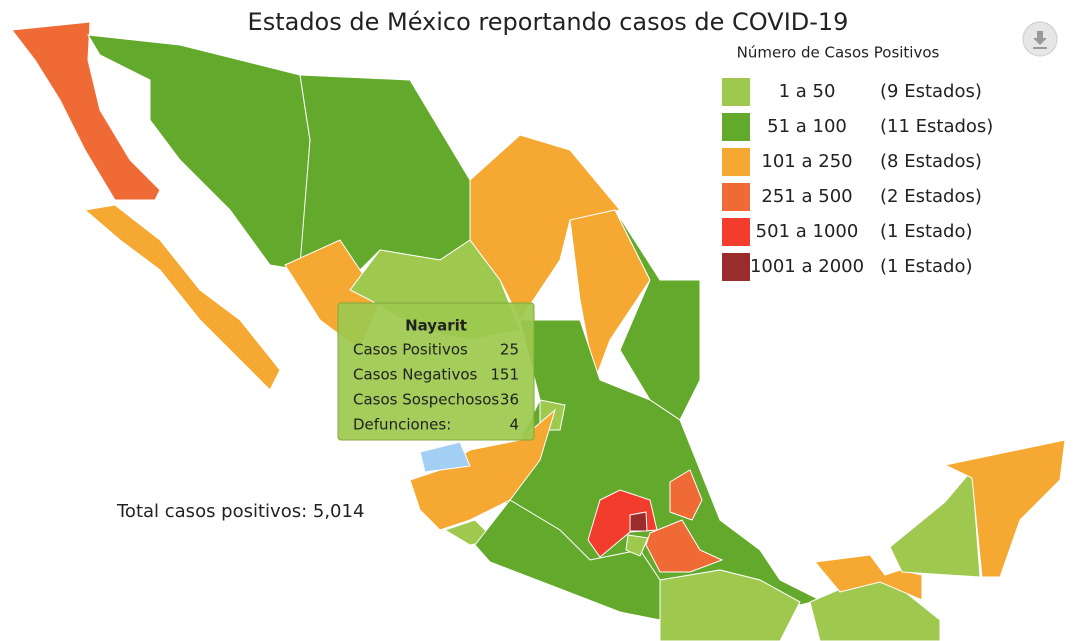 The width and height of the screenshot is (1087, 641). Describe the element at coordinates (931, 91) in the screenshot. I see `legend-count: (9 Estados)` at that location.